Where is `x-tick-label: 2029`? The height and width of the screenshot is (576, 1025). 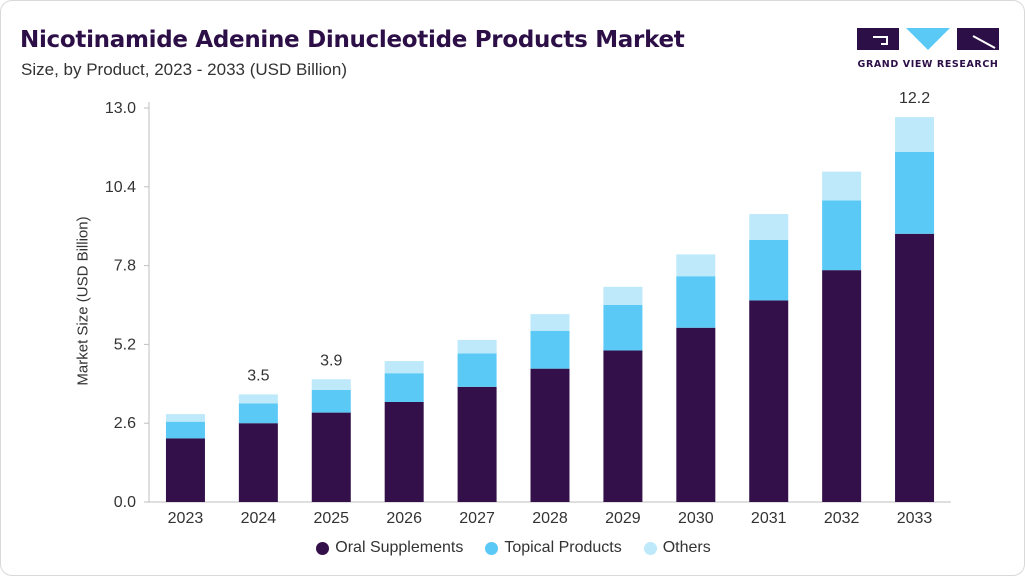 x-tick-label: 2029 is located at coordinates (623, 518).